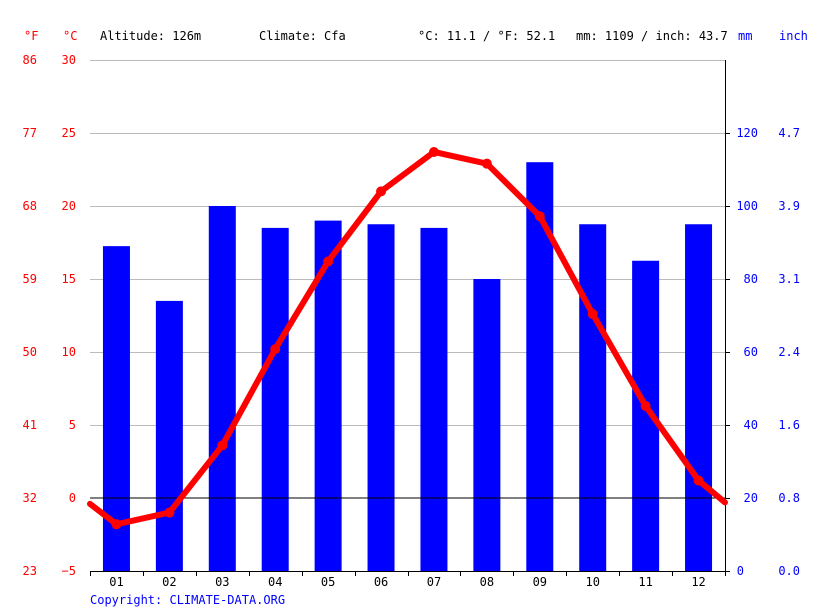  I want to click on x-tick-label: 07, so click(434, 582).